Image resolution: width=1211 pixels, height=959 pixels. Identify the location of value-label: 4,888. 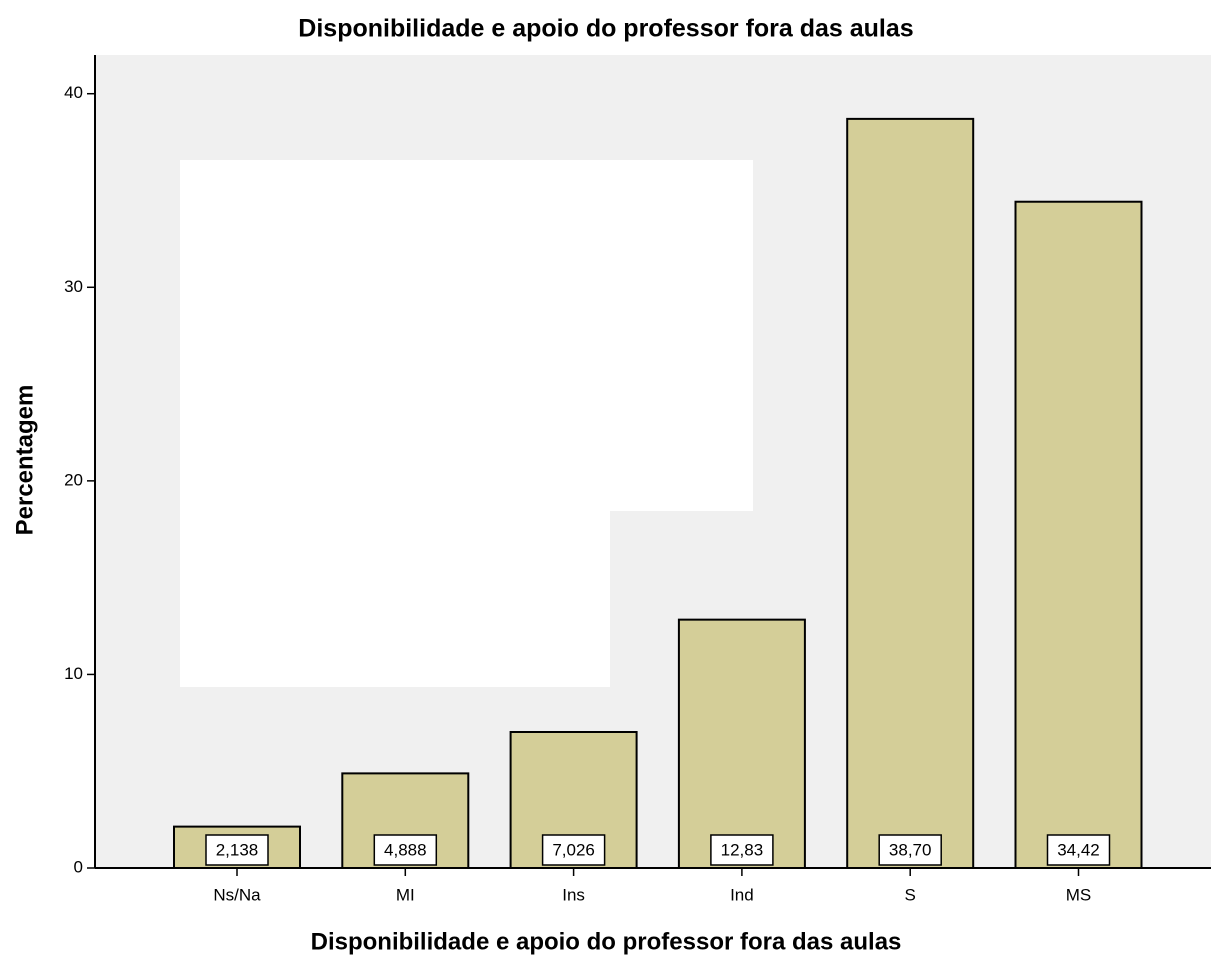
(405, 849).